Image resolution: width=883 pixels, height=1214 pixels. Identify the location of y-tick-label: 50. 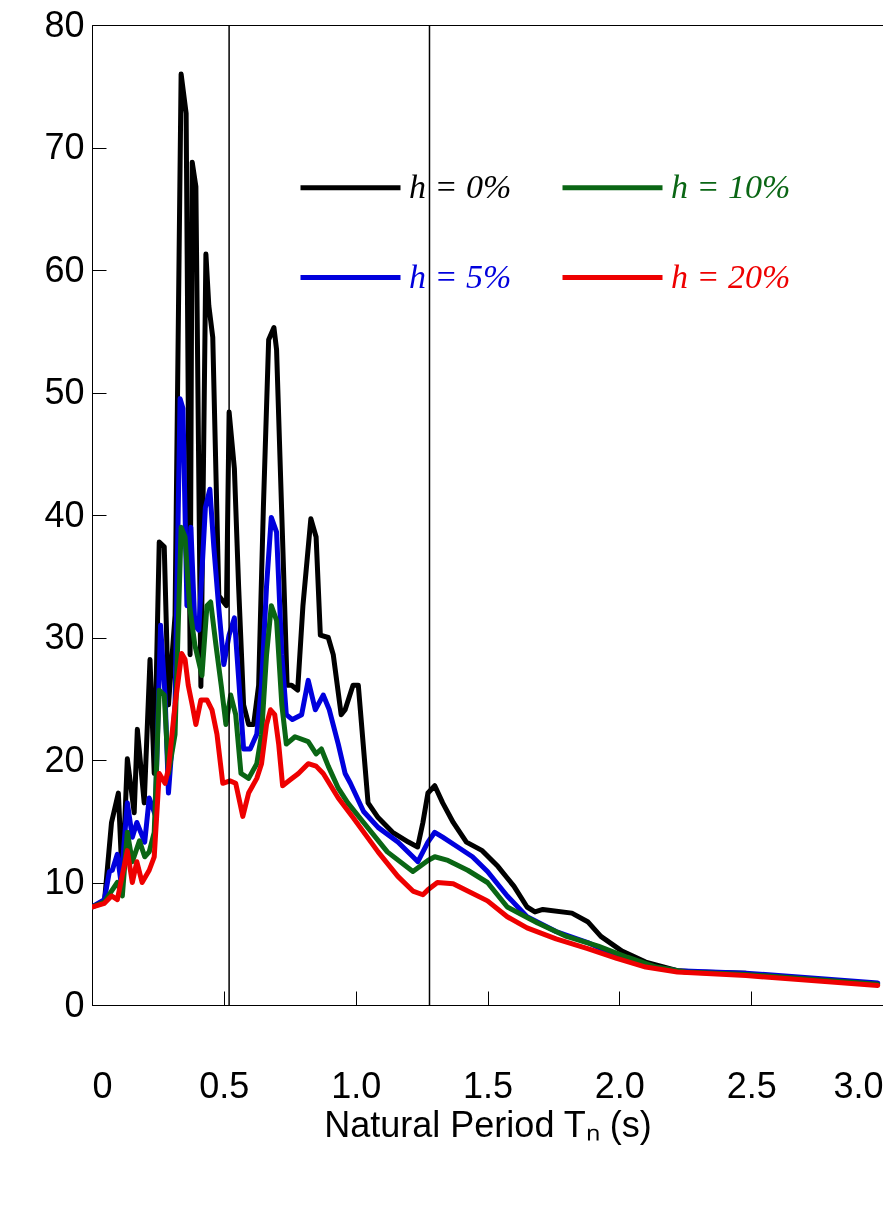
(64, 391).